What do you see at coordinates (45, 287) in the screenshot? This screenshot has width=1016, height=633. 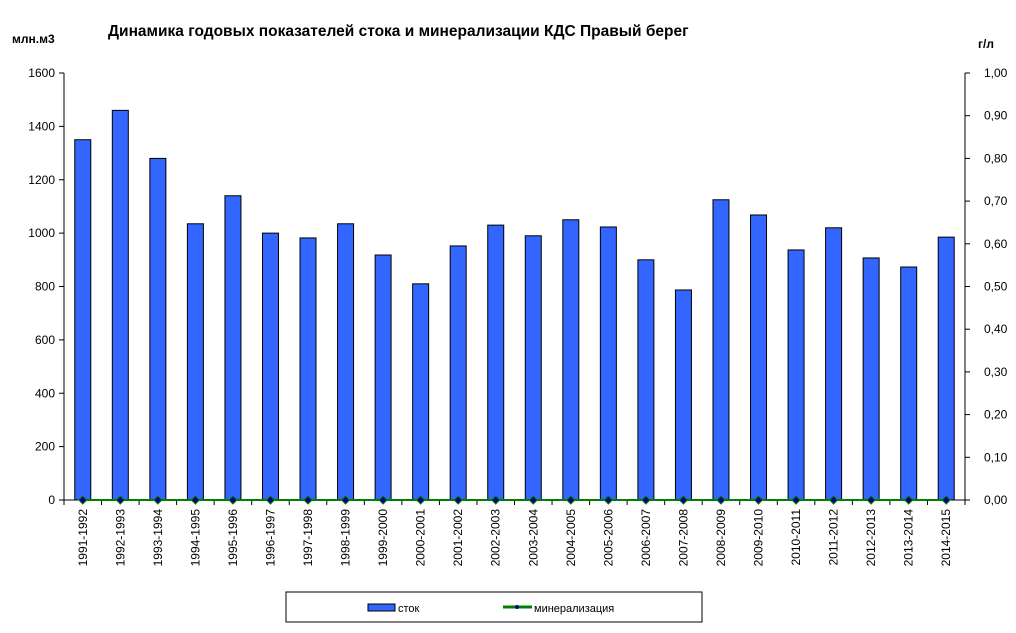 I see `y-tick-label: 800` at bounding box center [45, 287].